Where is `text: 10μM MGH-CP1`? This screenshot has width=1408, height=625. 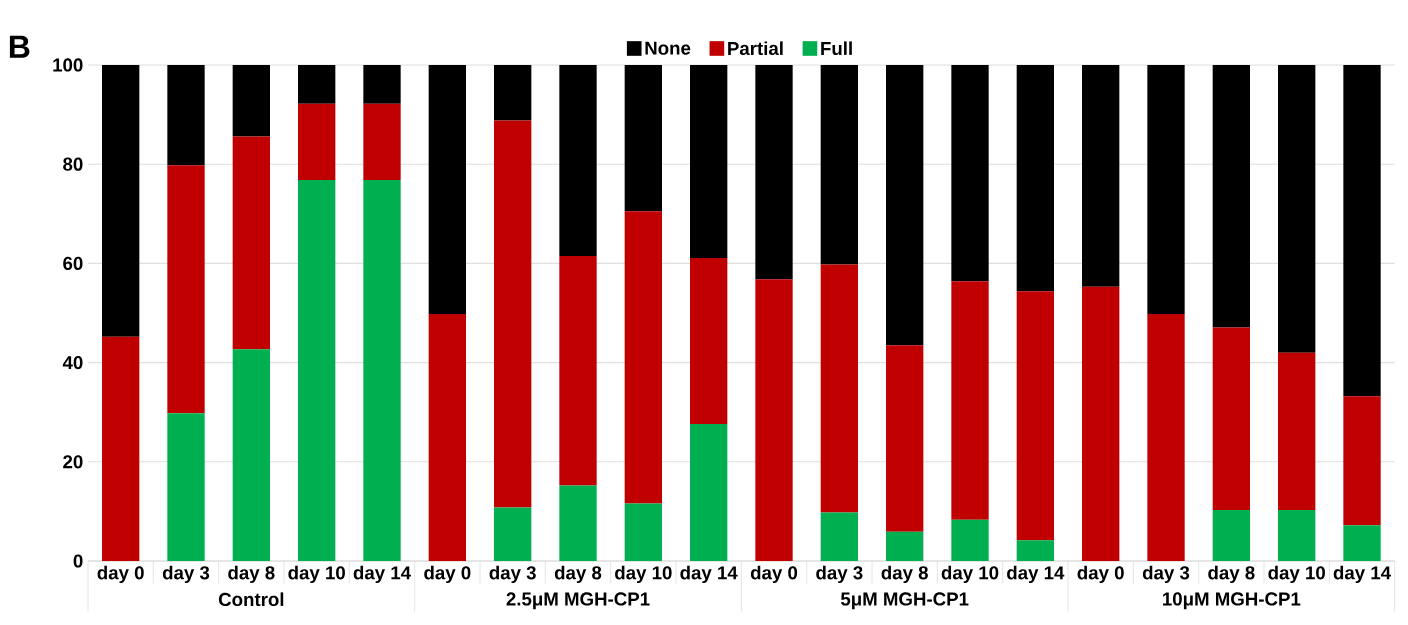 text: 10μM MGH-CP1 is located at coordinates (1232, 601).